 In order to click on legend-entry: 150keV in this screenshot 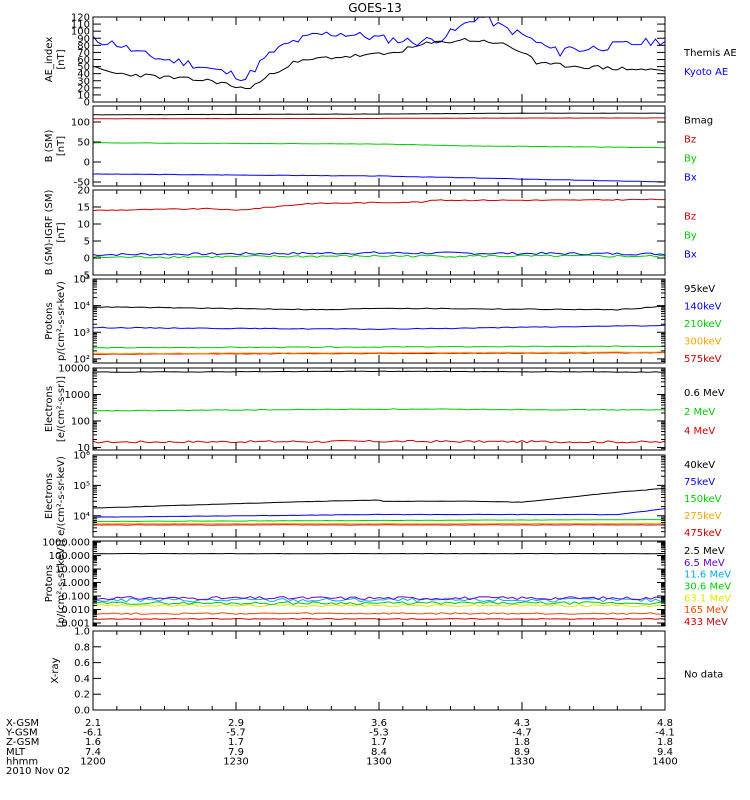, I will do `click(703, 499)`.